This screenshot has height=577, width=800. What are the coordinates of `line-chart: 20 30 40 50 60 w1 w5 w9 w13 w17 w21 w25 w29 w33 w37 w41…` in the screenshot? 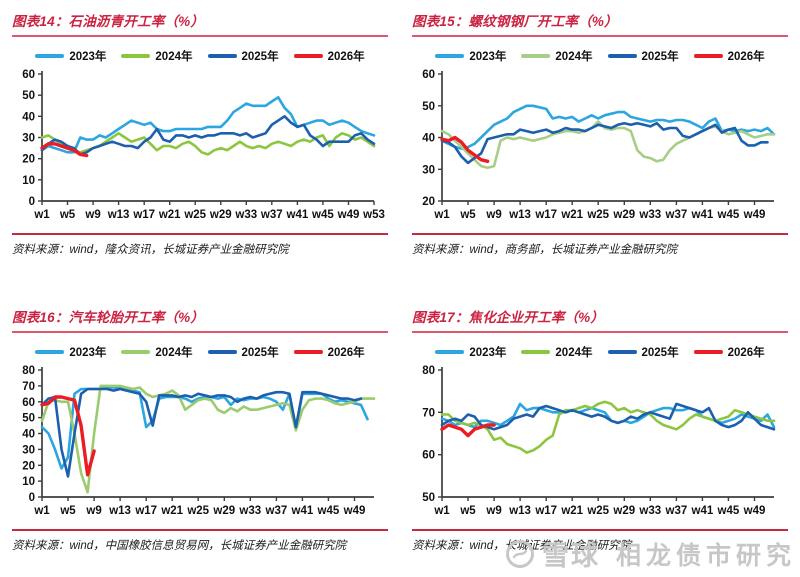 It's located at (600, 148).